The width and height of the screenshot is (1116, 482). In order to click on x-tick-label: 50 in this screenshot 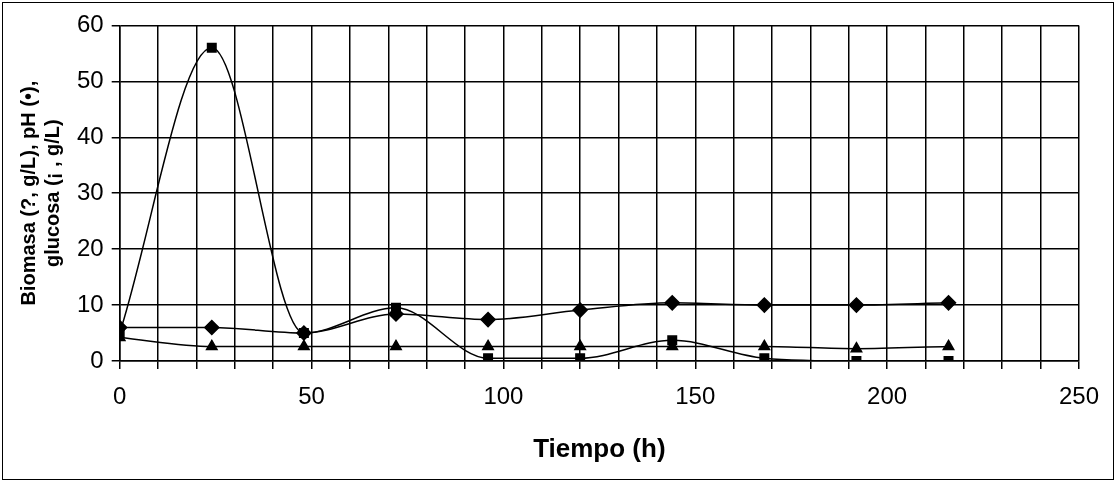, I will do `click(311, 396)`.